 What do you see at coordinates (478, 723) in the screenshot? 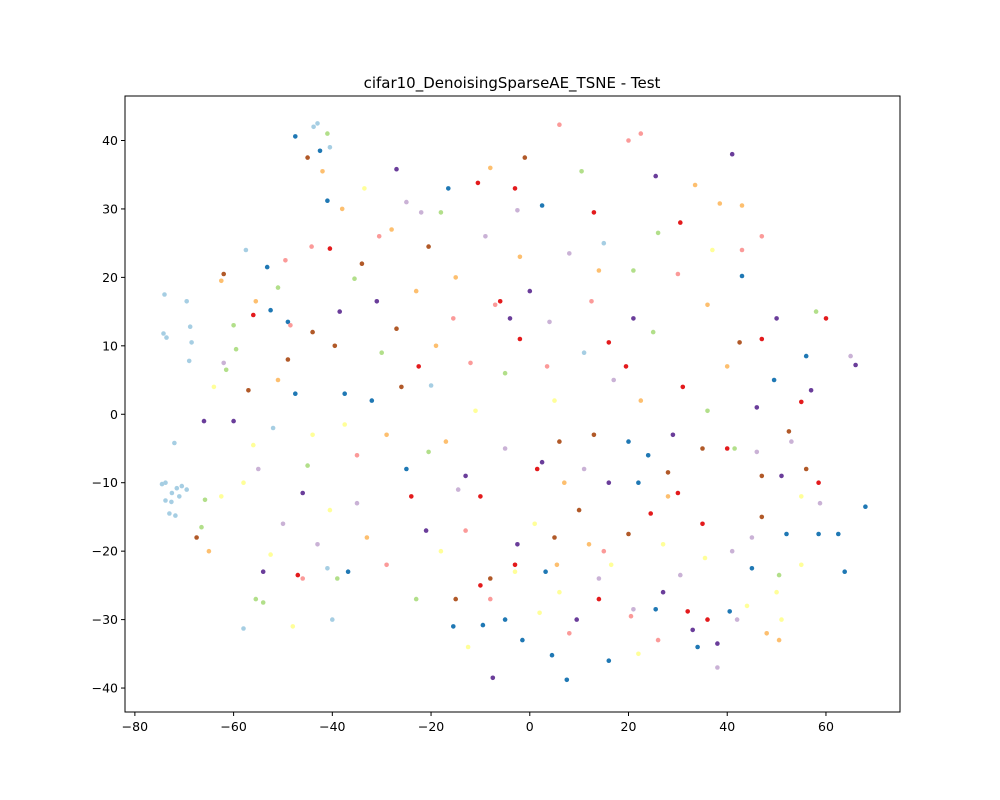
I see `x-axis: −80 −60 −40 −20 0 20 40 60` at bounding box center [478, 723].